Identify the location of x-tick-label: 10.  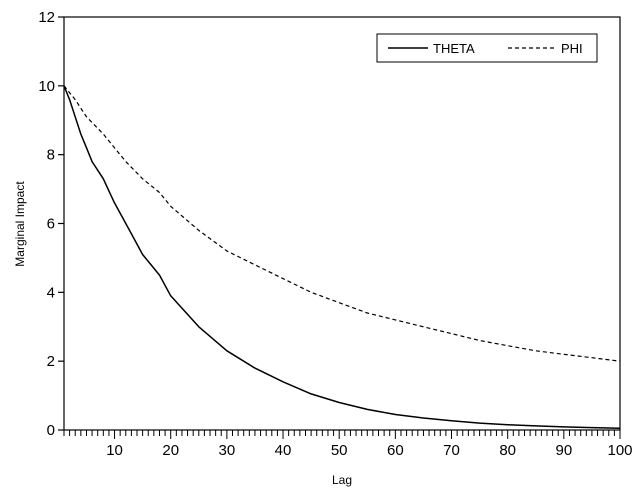
(114, 450).